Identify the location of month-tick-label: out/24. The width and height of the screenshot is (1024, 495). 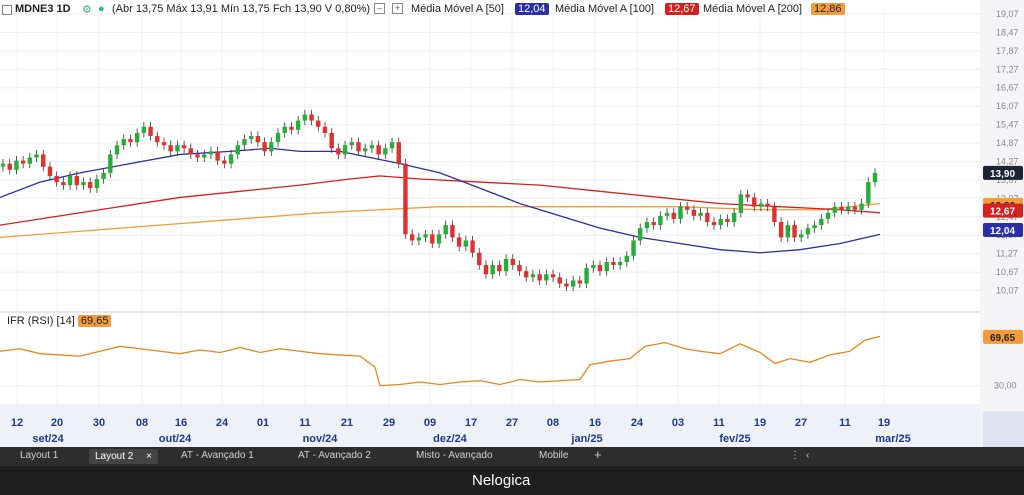
(175, 439).